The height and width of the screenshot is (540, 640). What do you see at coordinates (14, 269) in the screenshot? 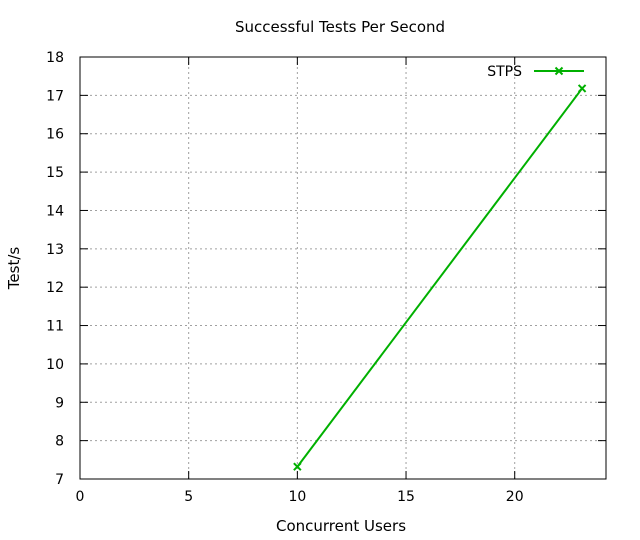
I see `y-axis-label: Test/s` at bounding box center [14, 269].